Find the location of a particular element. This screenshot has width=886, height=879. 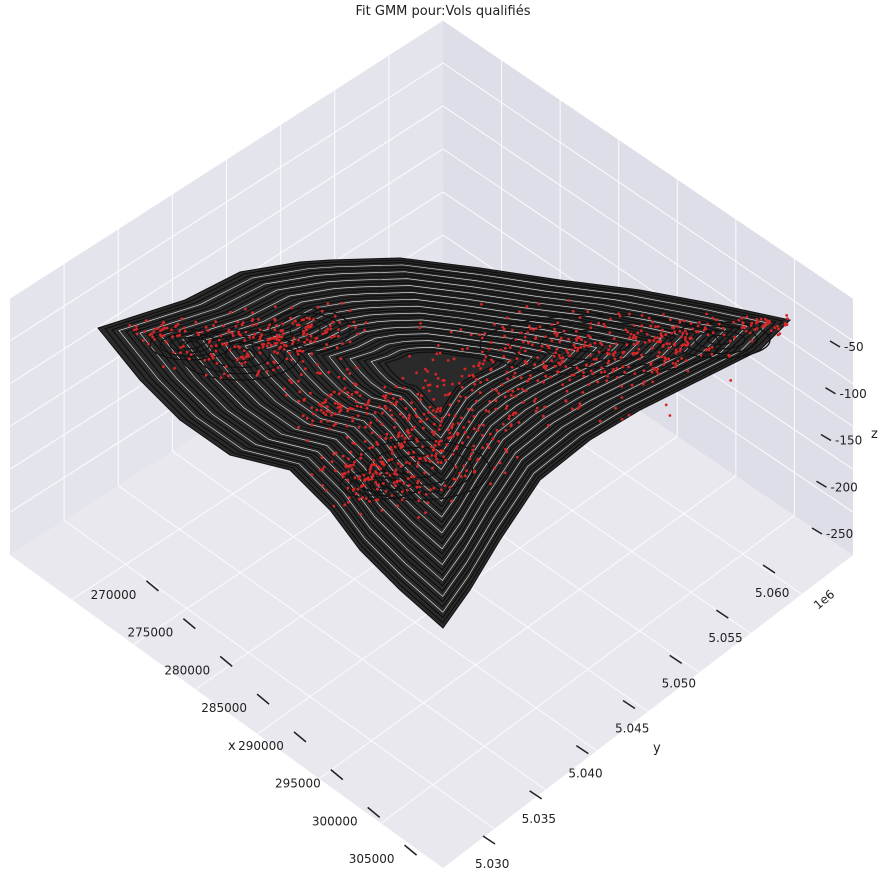

x-tick-mark is located at coordinates (263, 699).